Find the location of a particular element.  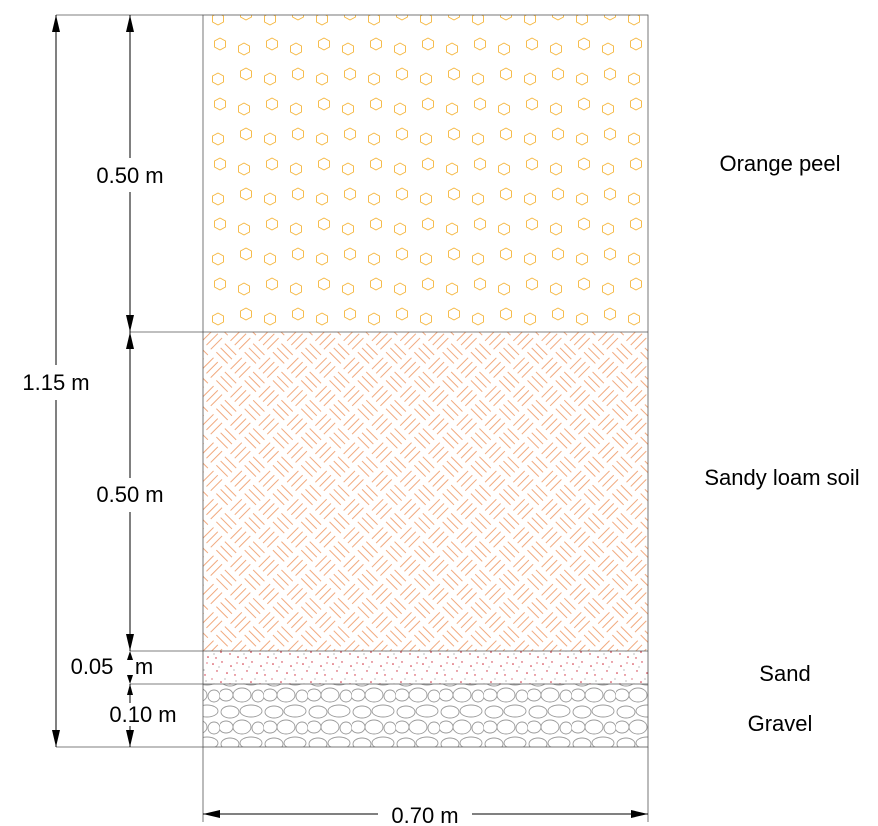

total-depth-label: 1.15 m is located at coordinates (55, 382).